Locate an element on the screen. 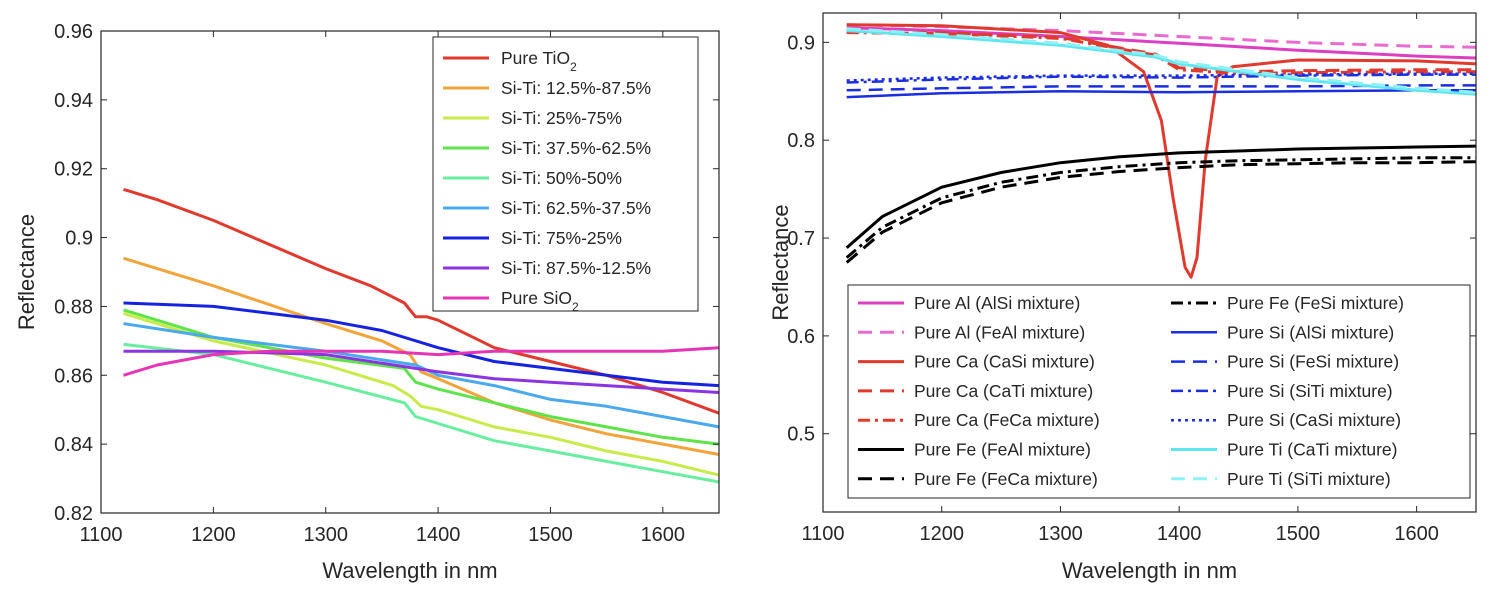 This screenshot has height=591, width=1500. legend-label-pure-ca-cati-mixture: Pure Ca (CaTi mixture) is located at coordinates (1003, 391).